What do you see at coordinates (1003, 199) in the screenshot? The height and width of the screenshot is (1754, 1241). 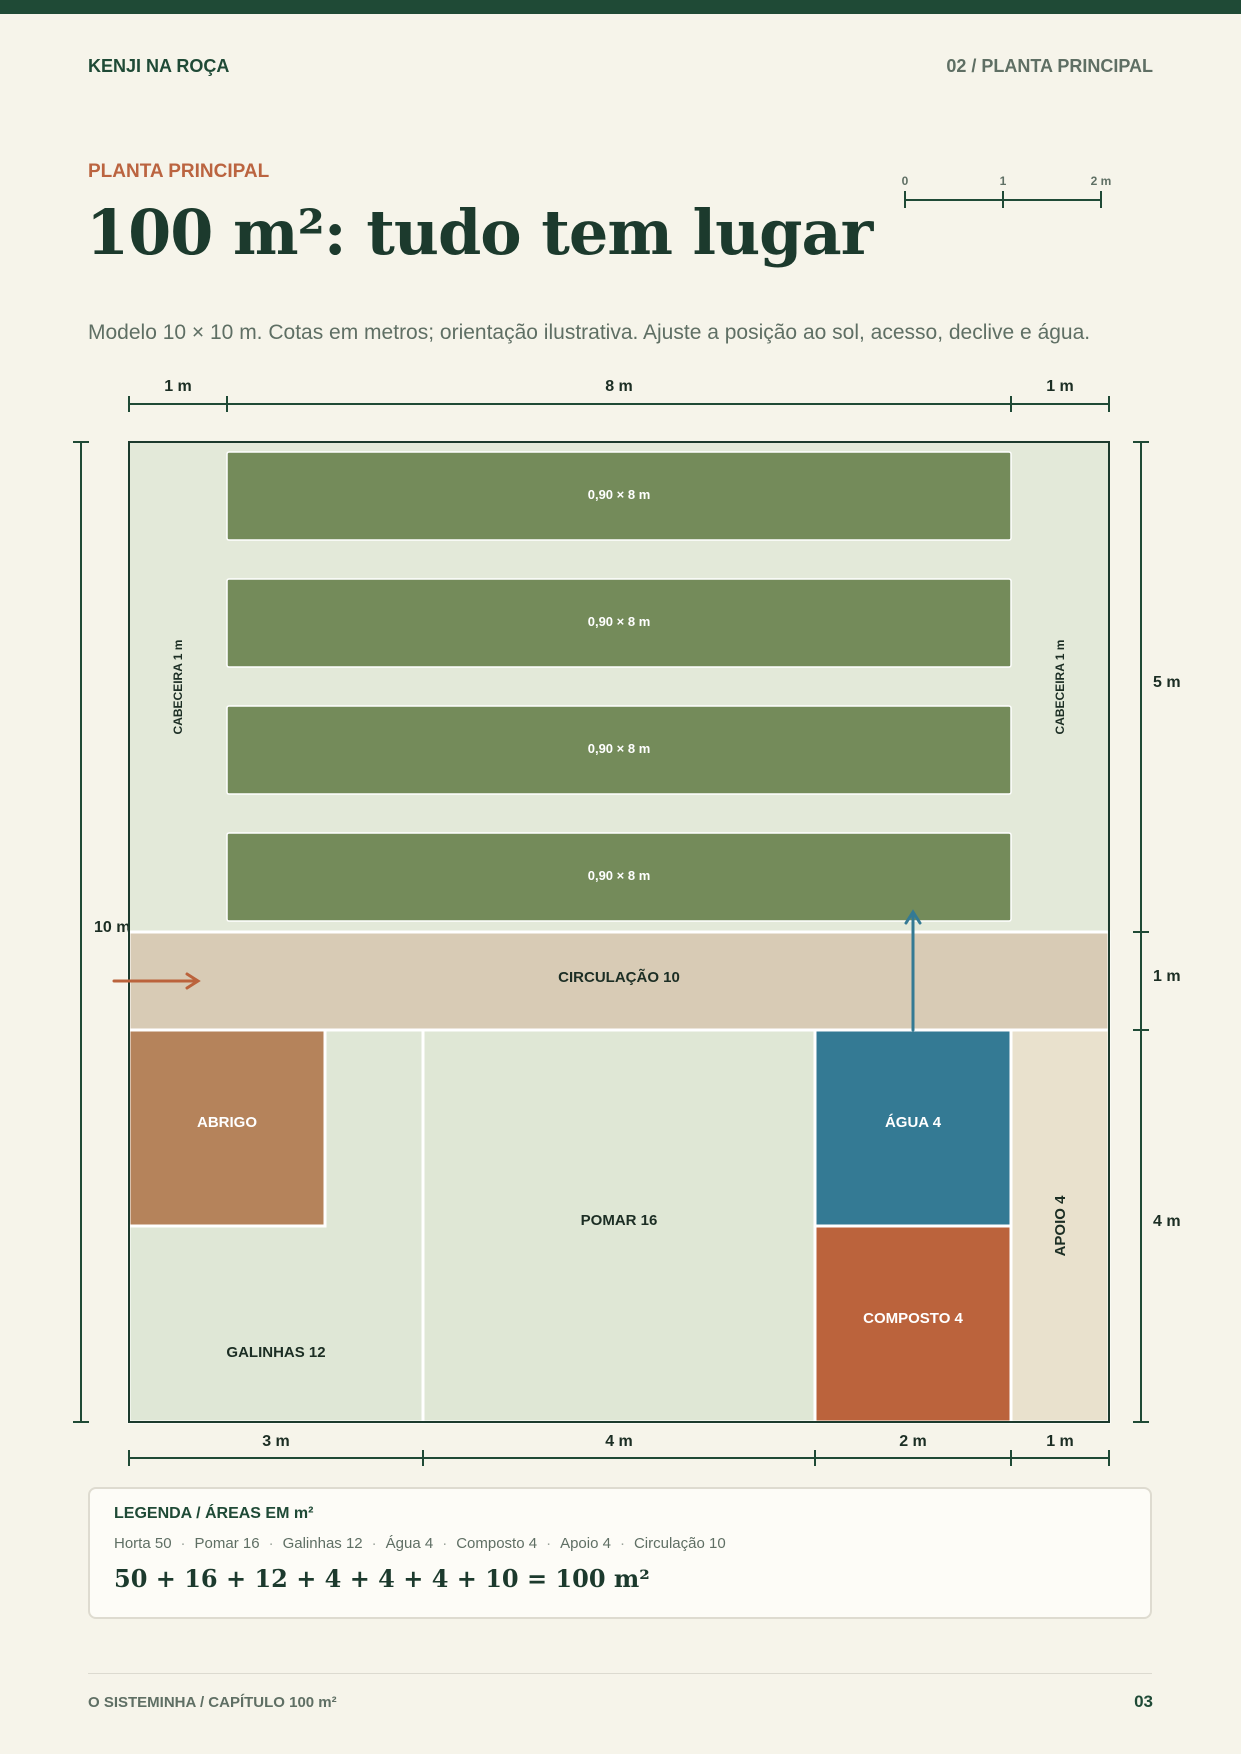 I see `scale-bar` at bounding box center [1003, 199].